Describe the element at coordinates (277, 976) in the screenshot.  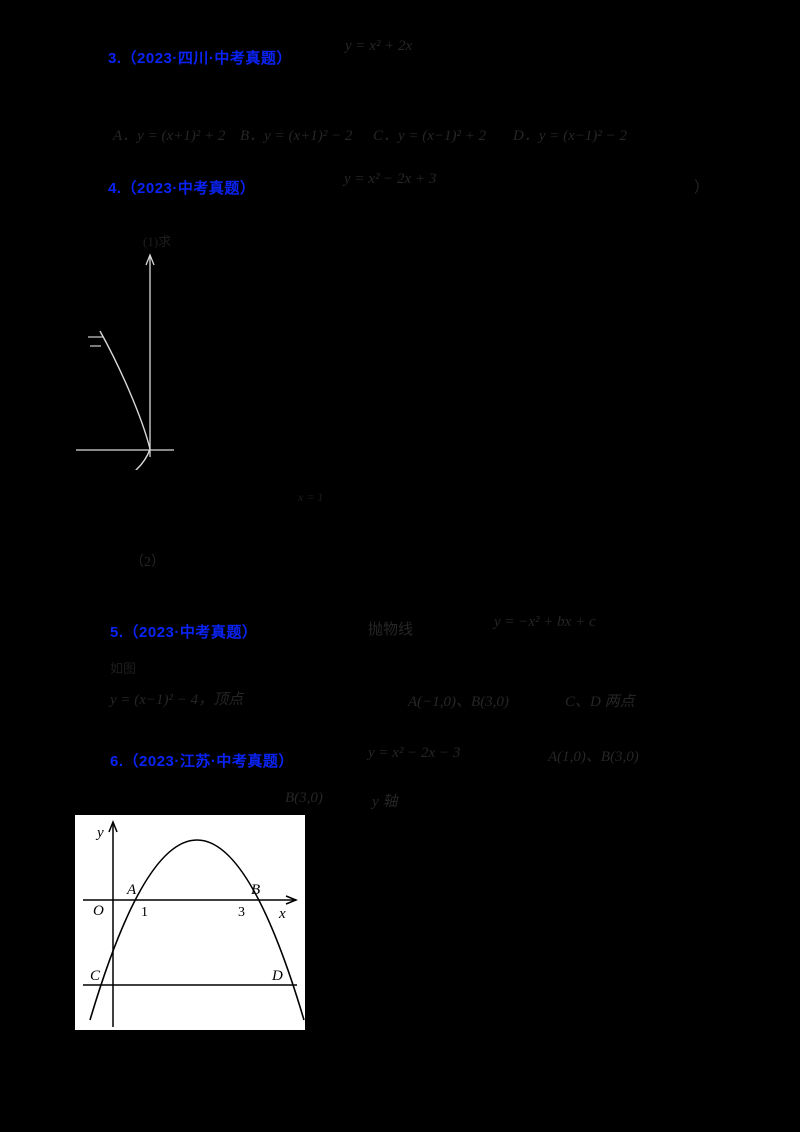
I see `fig-point-d-label: D` at that location.